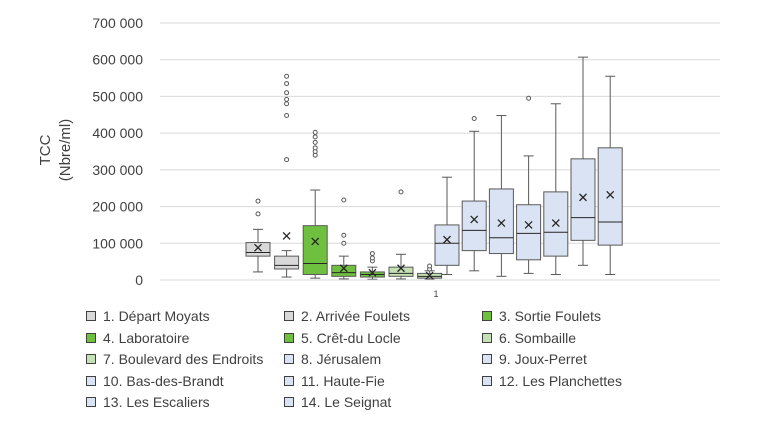 Image resolution: width=760 pixels, height=440 pixels. Describe the element at coordinates (435, 294) in the screenshot. I see `x-tick-label: 1` at that location.